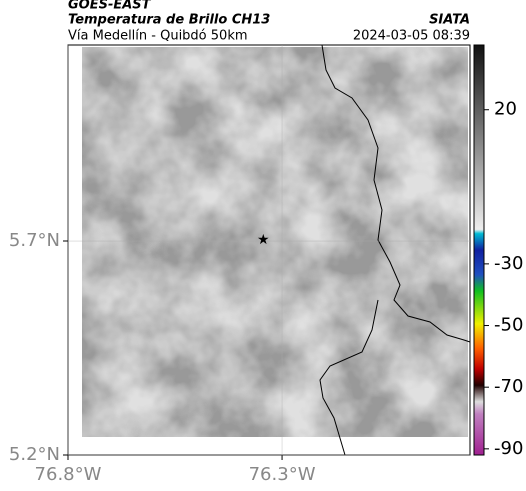  Describe the element at coordinates (508, 386) in the screenshot. I see `colorbar-tick-label: -70` at that location.